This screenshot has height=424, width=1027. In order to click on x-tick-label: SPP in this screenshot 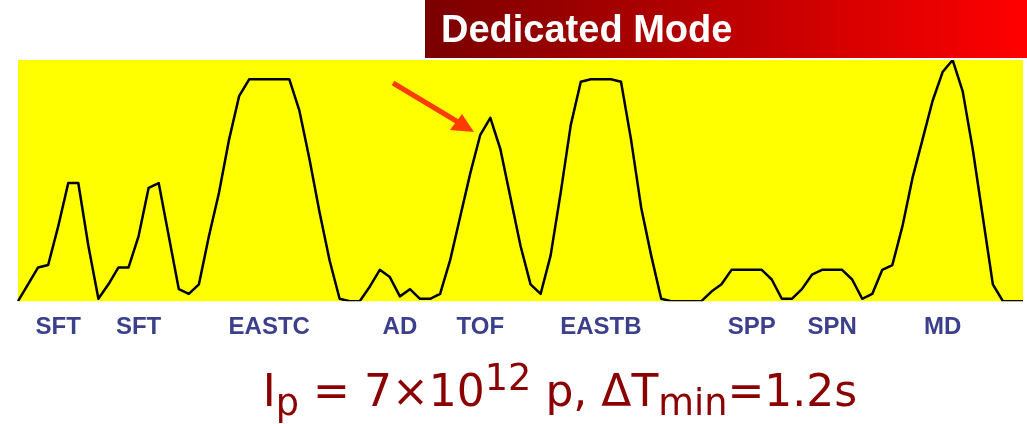, I will do `click(751, 326)`.